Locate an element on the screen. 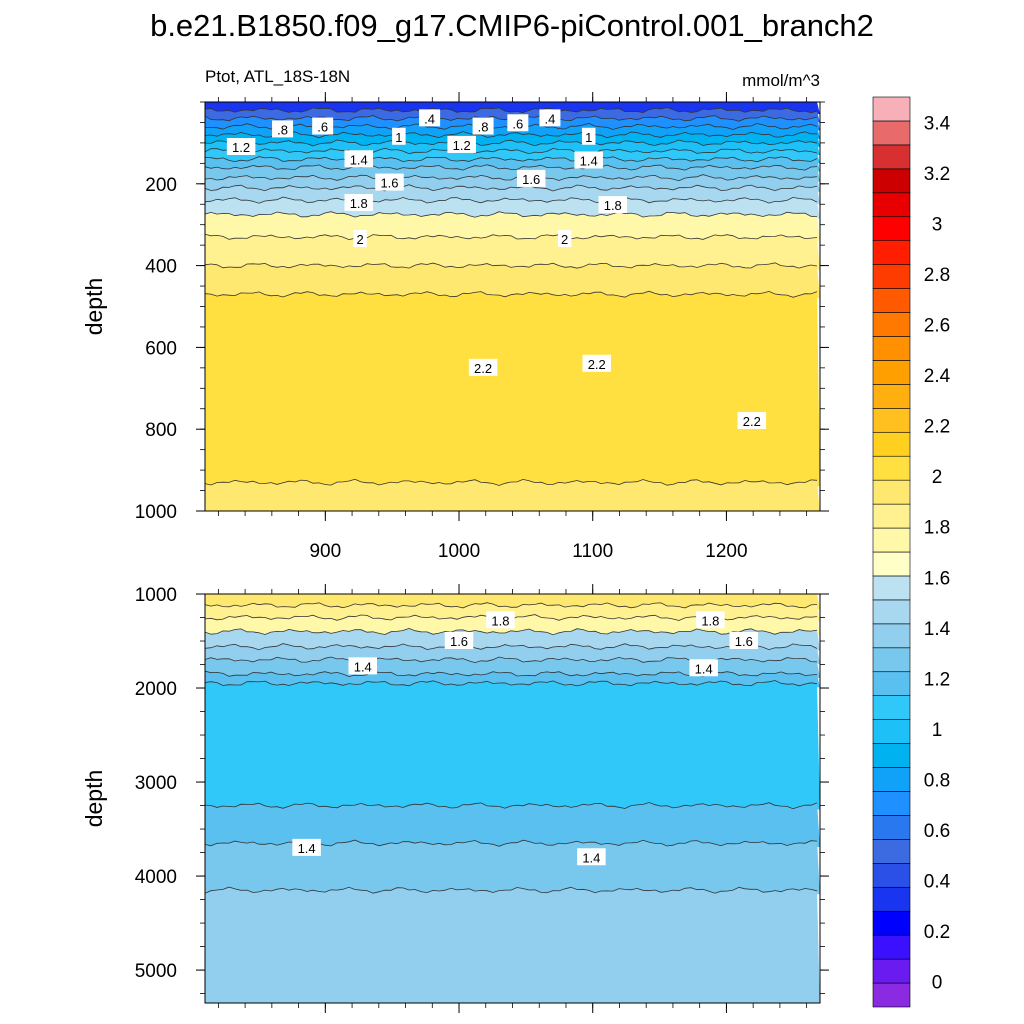  x-tick-label: 900 is located at coordinates (325, 551).